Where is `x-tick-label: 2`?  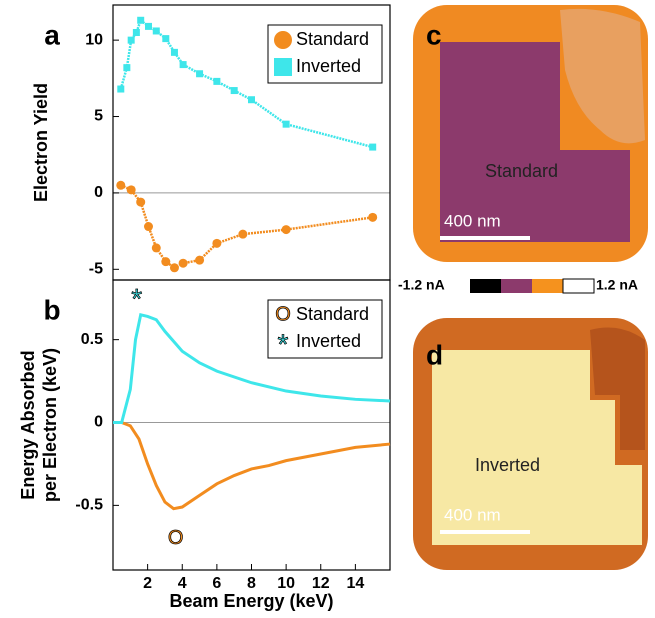 x-tick-label: 2 is located at coordinates (147, 583).